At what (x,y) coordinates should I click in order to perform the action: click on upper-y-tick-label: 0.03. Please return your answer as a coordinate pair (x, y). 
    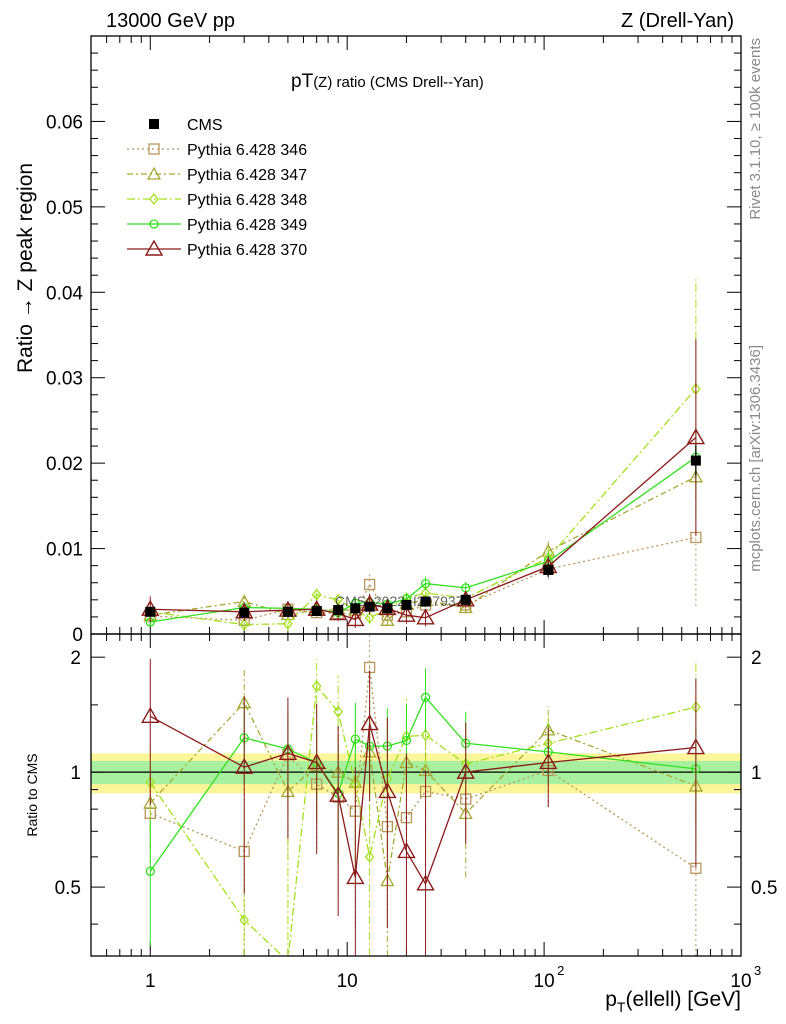
    Looking at the image, I should click on (64, 379).